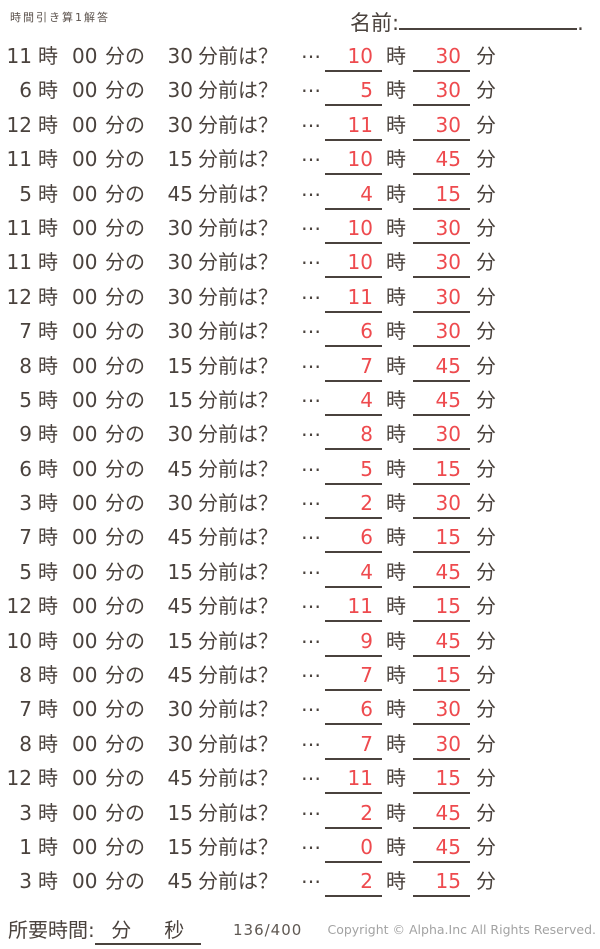 The image size is (600, 949). Describe the element at coordinates (180, 881) in the screenshot. I see `question-minutes: 45` at that location.